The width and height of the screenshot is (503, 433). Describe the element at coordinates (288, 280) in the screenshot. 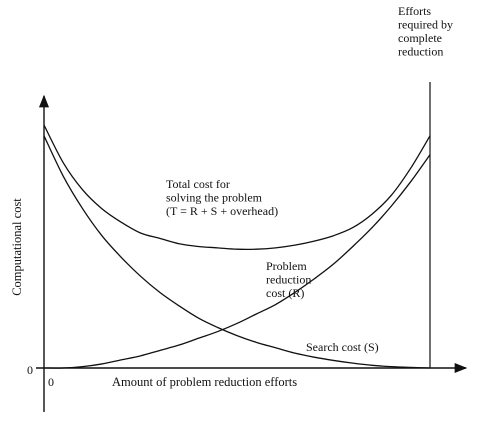

I see `series-label-reduction-line-2: reduction` at that location.